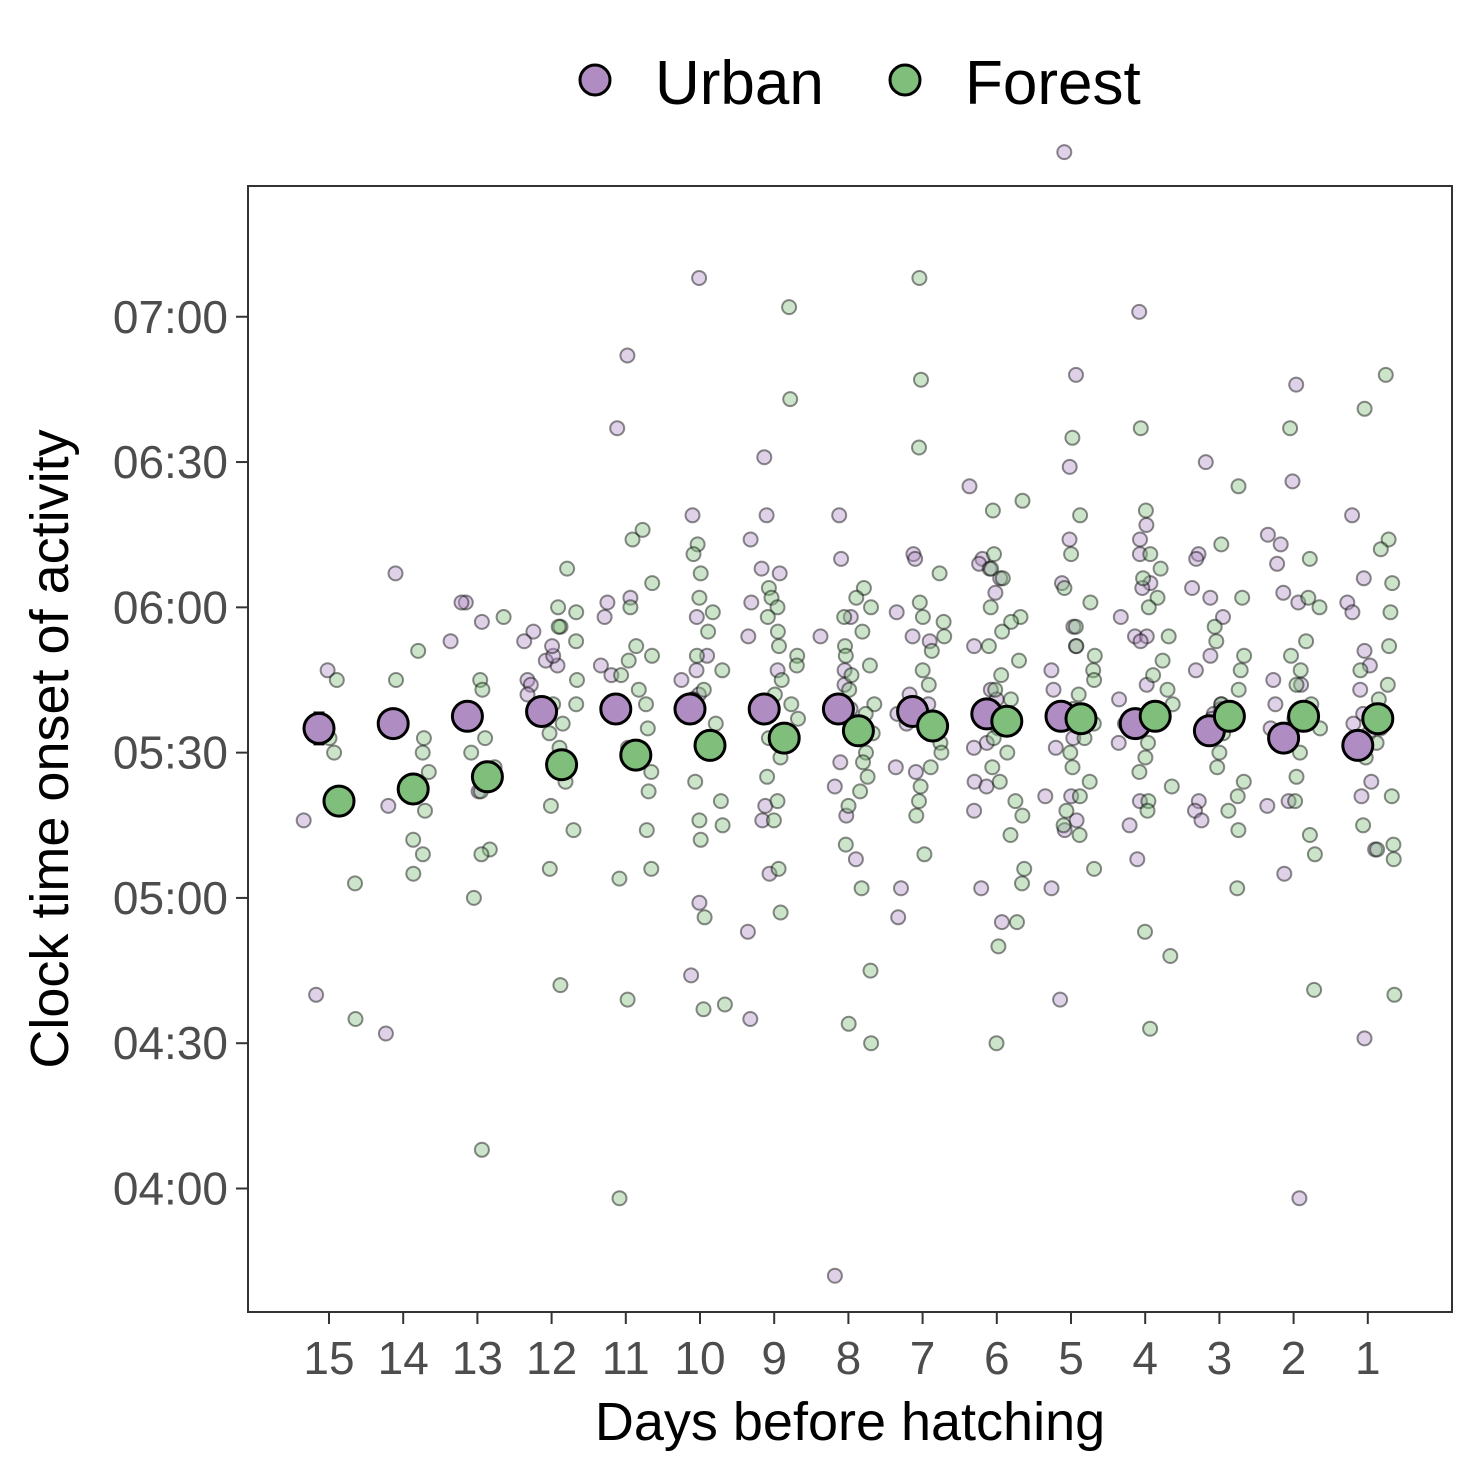 The image size is (1476, 1476). What do you see at coordinates (1145, 1358) in the screenshot?
I see `x-tick-label: 4` at bounding box center [1145, 1358].